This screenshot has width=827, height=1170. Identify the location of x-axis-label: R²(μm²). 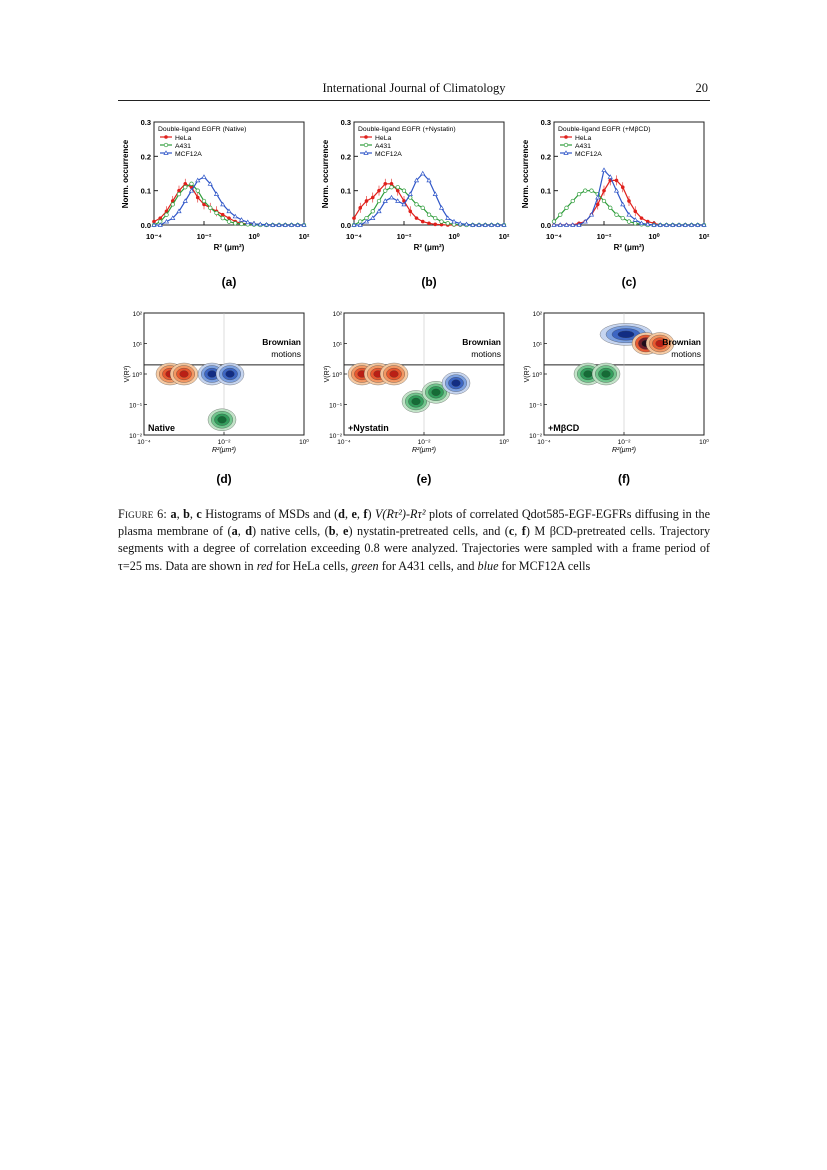
(624, 450).